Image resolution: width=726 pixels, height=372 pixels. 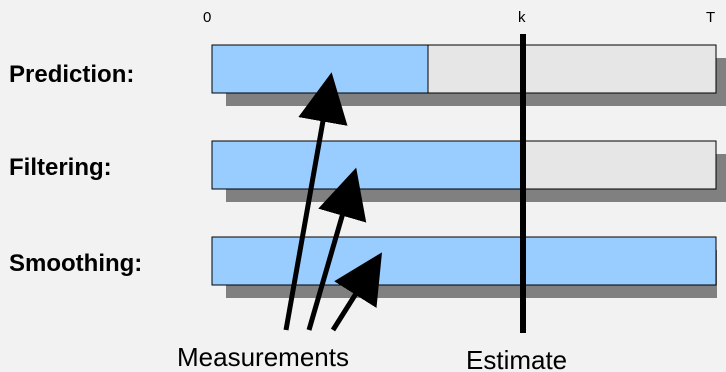 What do you see at coordinates (71, 74) in the screenshot?
I see `row-label-prediction: Prediction:` at bounding box center [71, 74].